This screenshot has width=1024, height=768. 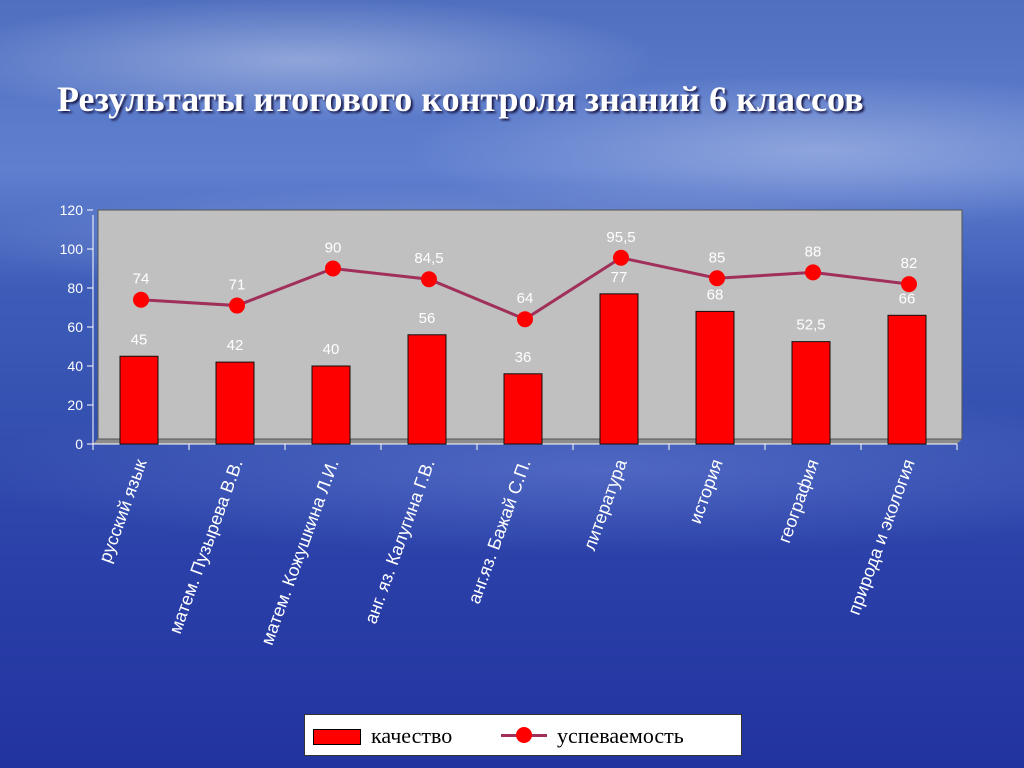 What do you see at coordinates (72, 210) in the screenshot?
I see `y-tick-label: 120` at bounding box center [72, 210].